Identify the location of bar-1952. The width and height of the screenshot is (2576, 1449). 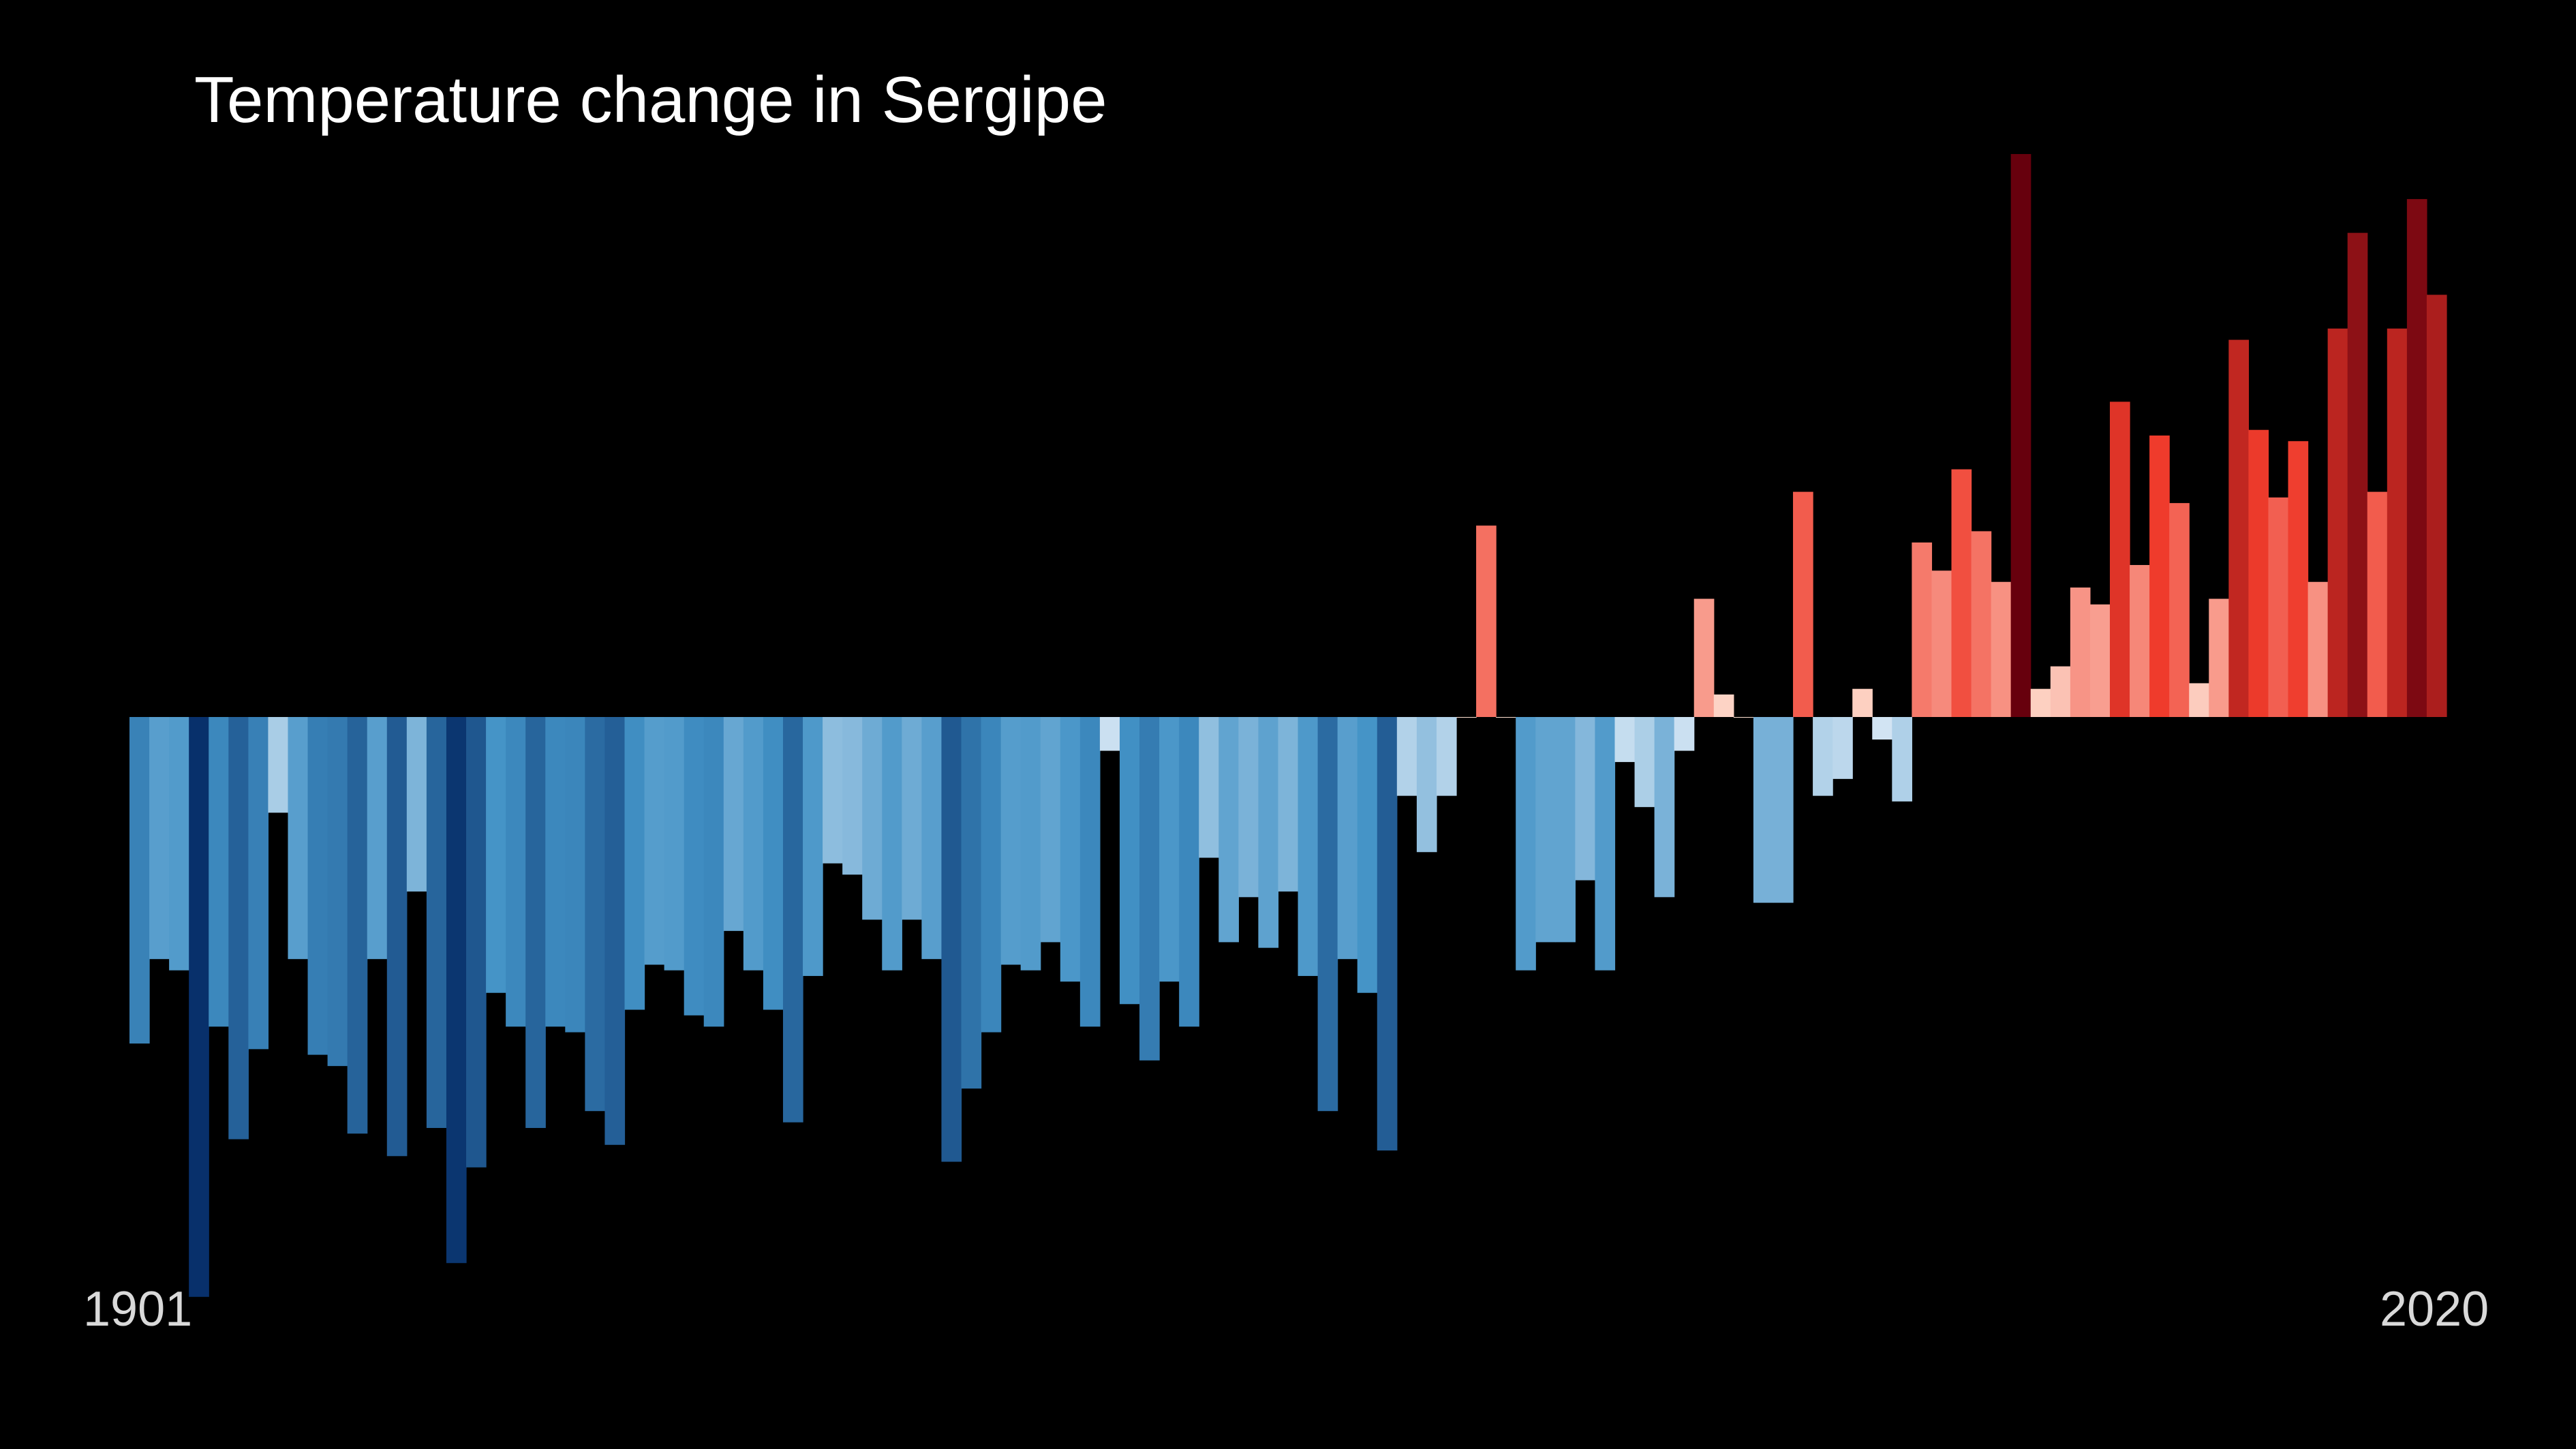
(1149, 889).